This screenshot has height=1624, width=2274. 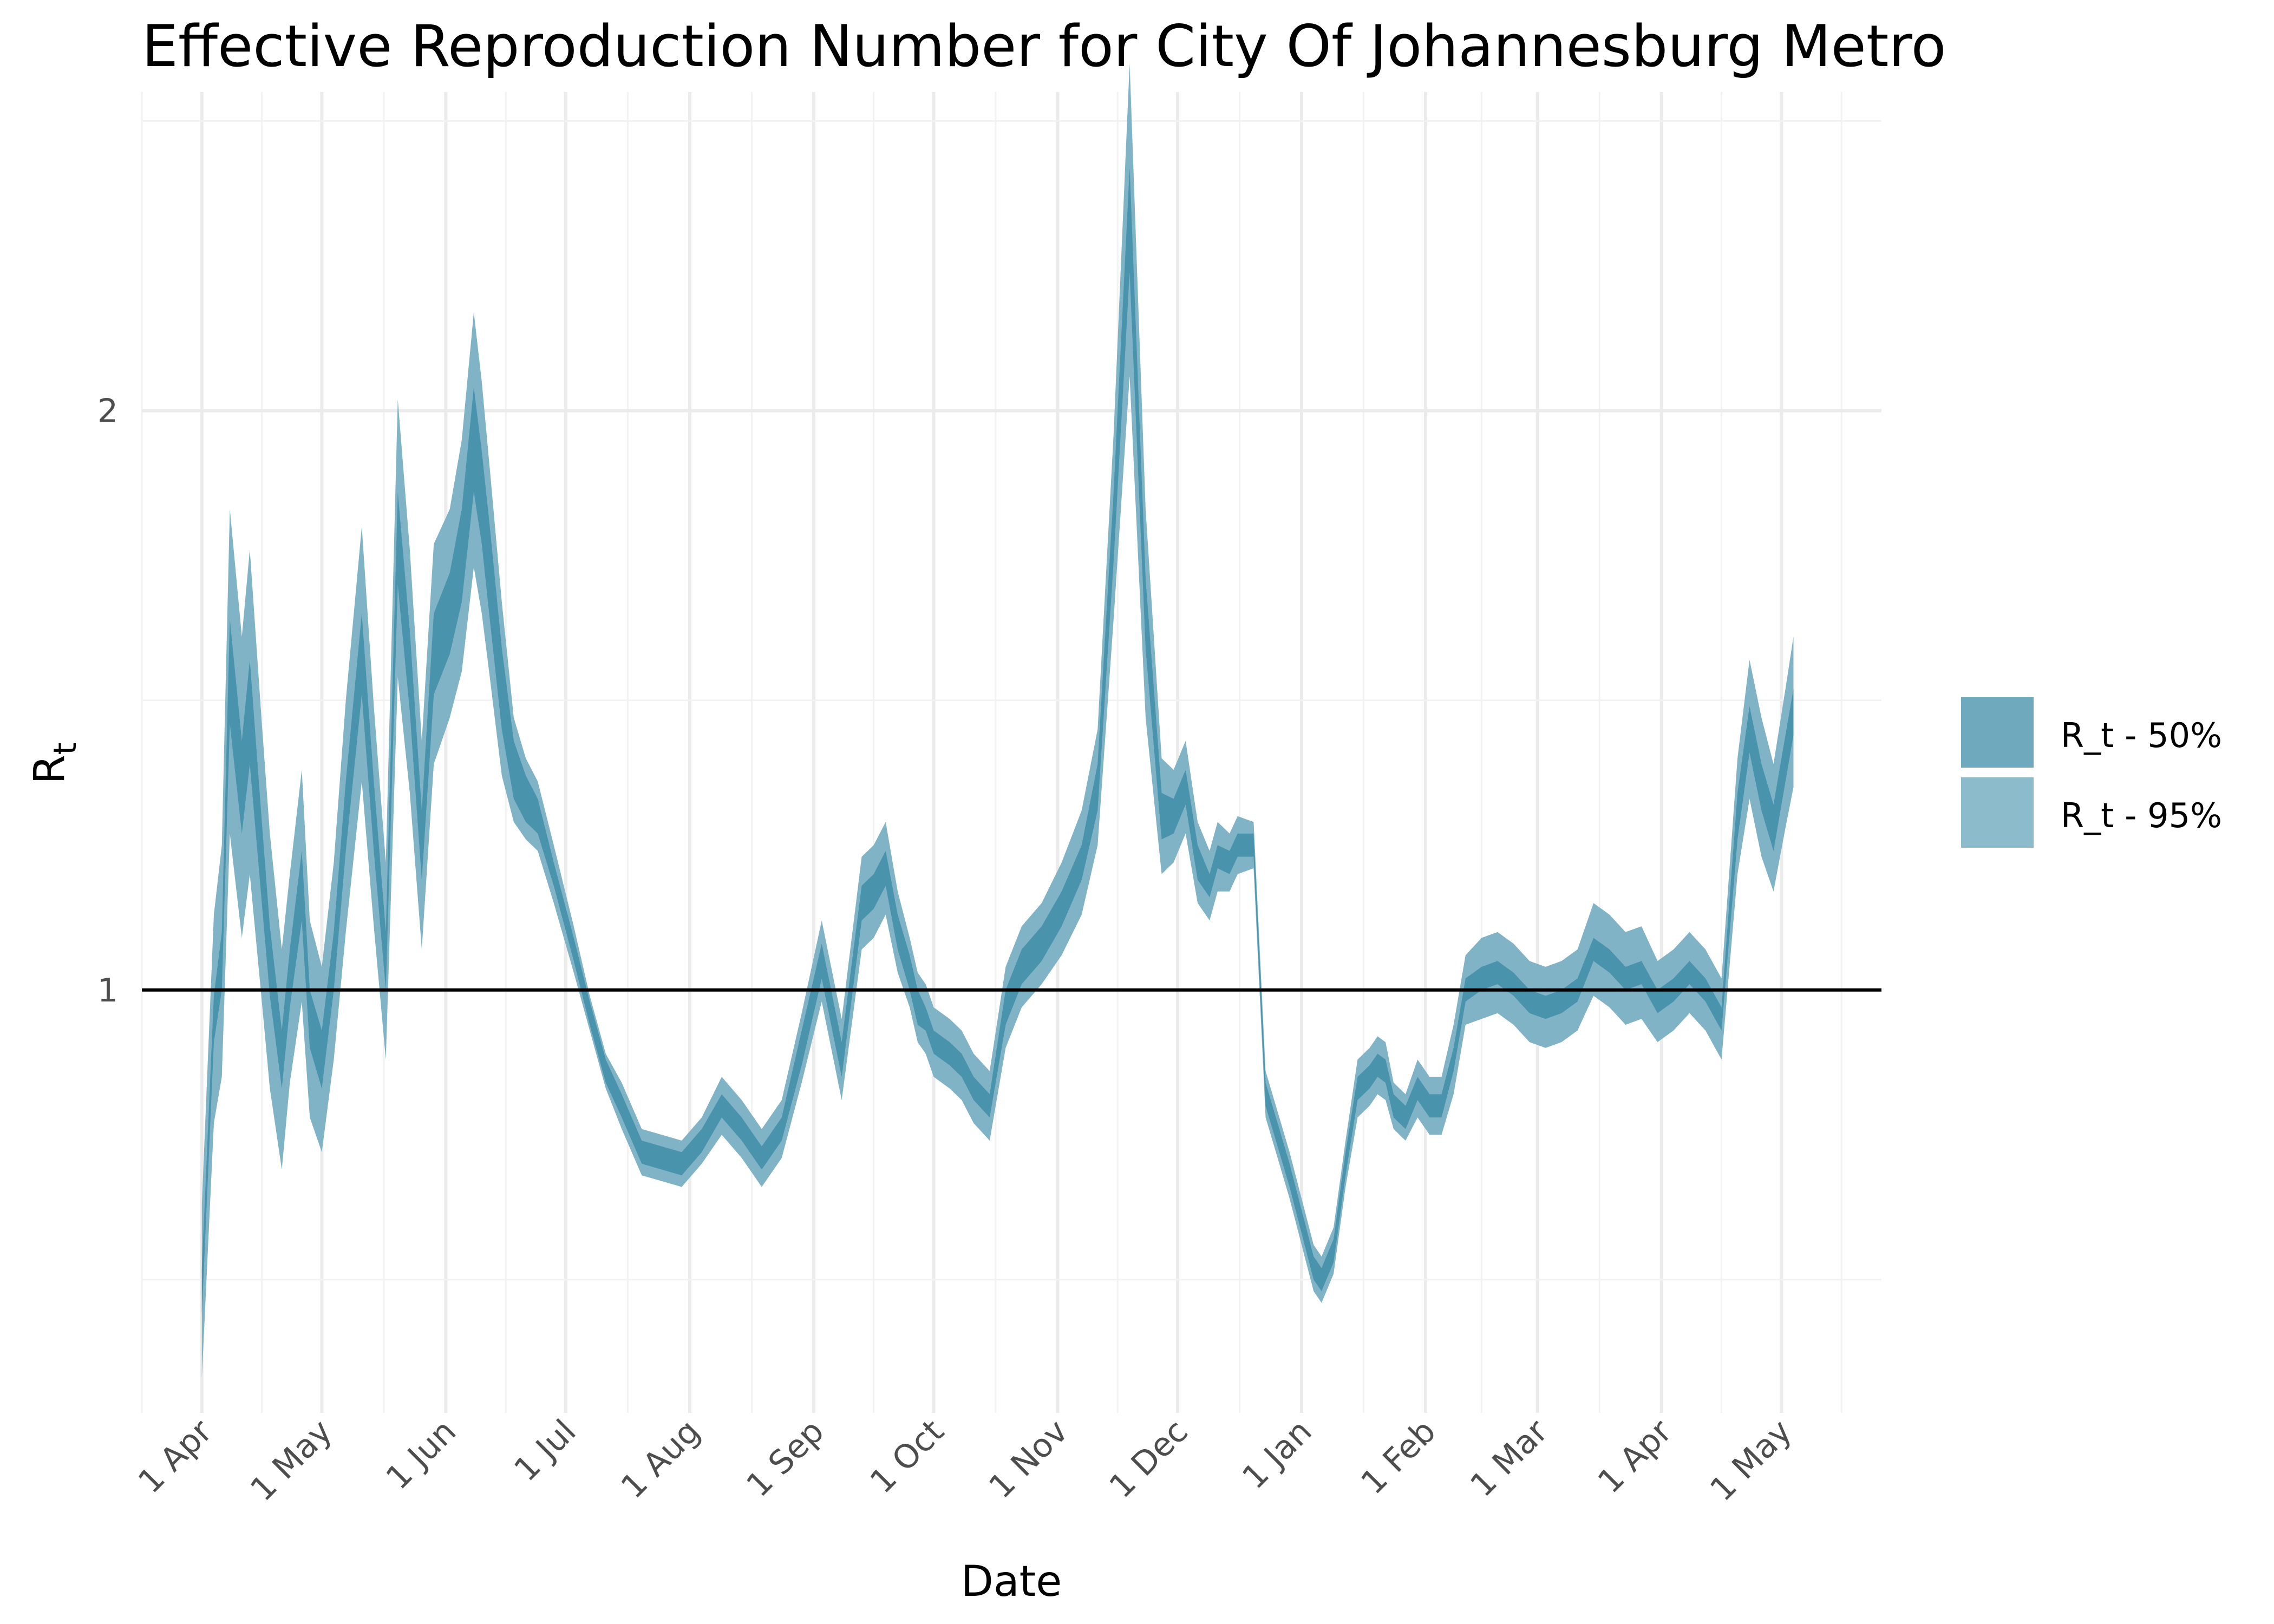 What do you see at coordinates (421, 1454) in the screenshot?
I see `x-tick-label: 1 Jun` at bounding box center [421, 1454].